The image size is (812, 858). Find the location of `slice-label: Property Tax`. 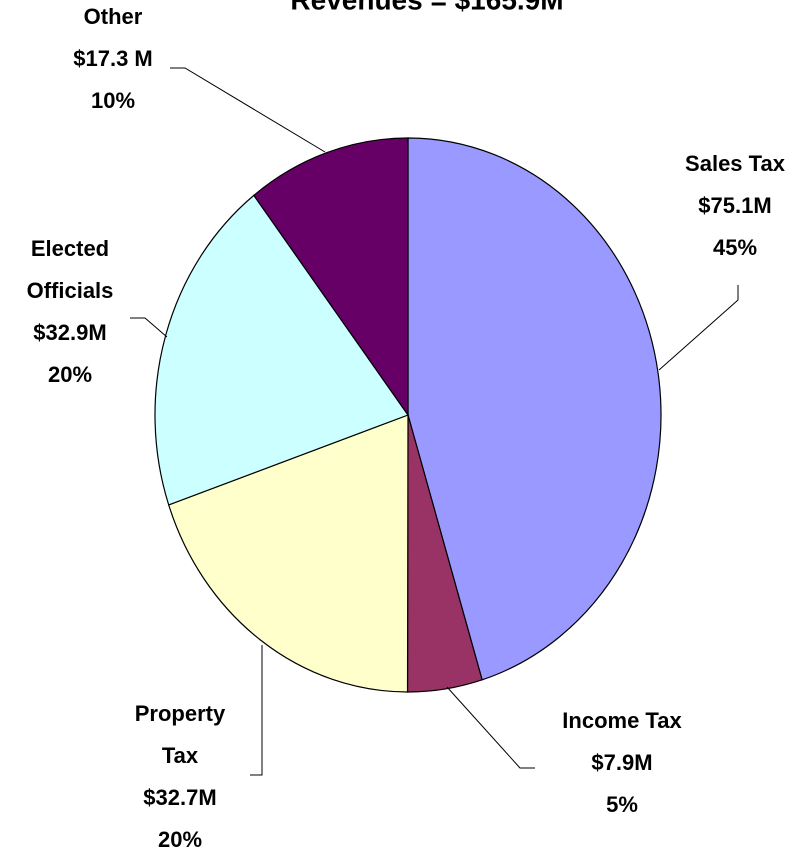

slice-label: Property Tax is located at coordinates (180, 734).